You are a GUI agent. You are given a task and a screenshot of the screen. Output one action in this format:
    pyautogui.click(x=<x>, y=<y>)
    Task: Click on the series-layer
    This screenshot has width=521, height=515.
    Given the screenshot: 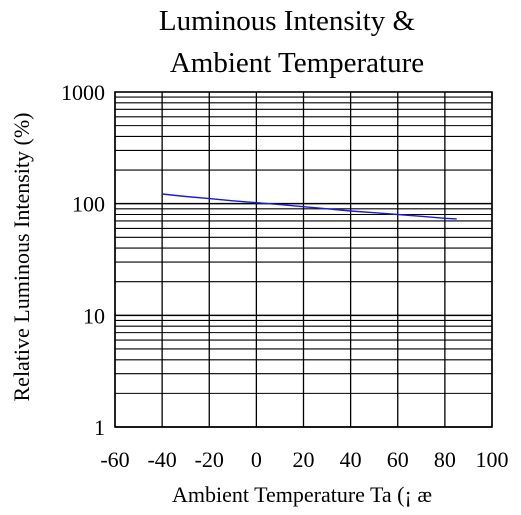 What is the action you would take?
    pyautogui.click(x=309, y=206)
    